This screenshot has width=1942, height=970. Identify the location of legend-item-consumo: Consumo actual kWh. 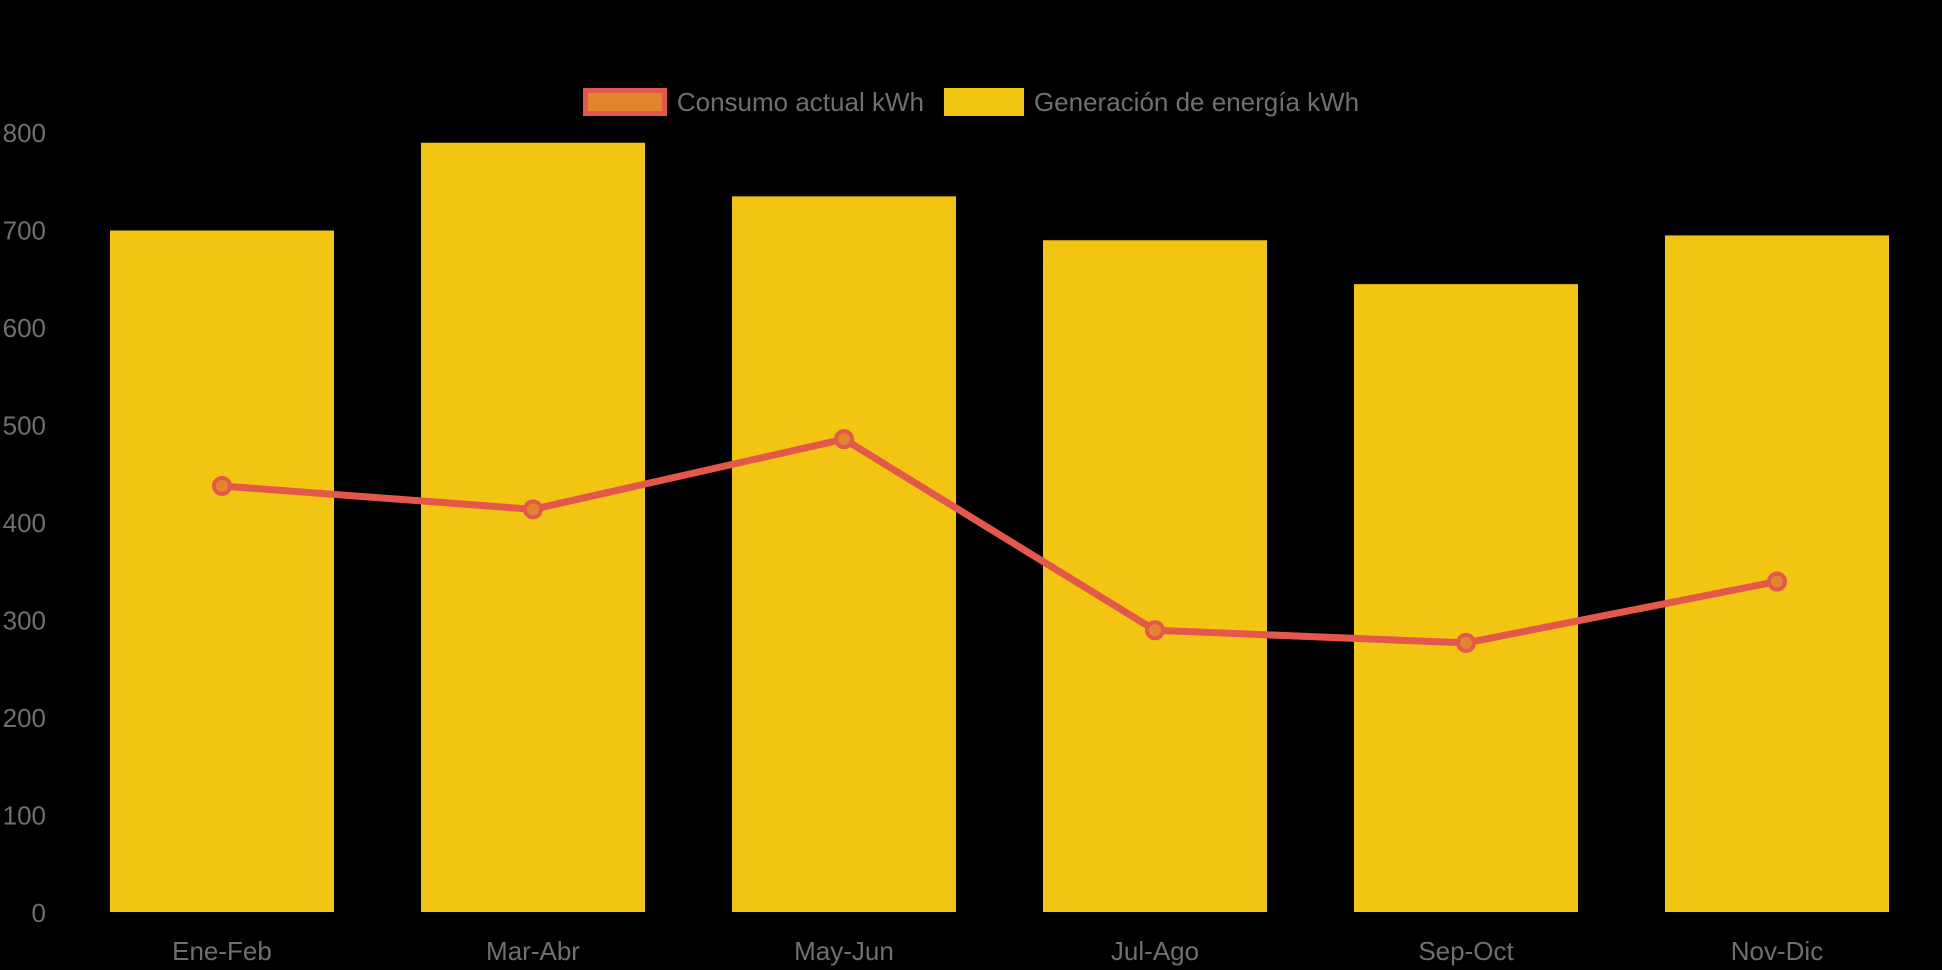
(753, 102).